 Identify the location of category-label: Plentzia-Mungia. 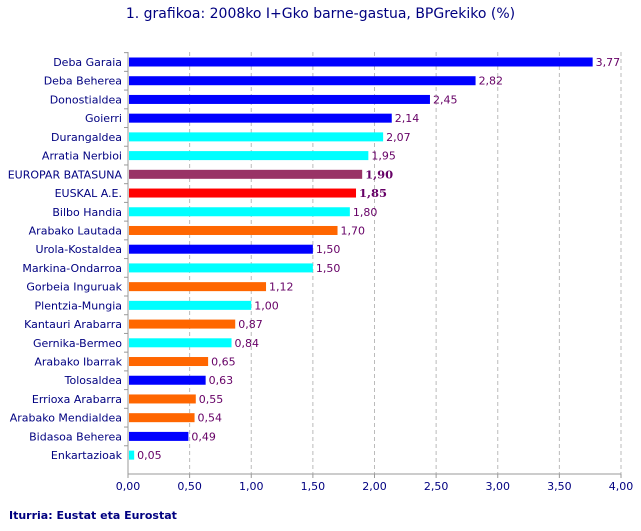
(79, 305).